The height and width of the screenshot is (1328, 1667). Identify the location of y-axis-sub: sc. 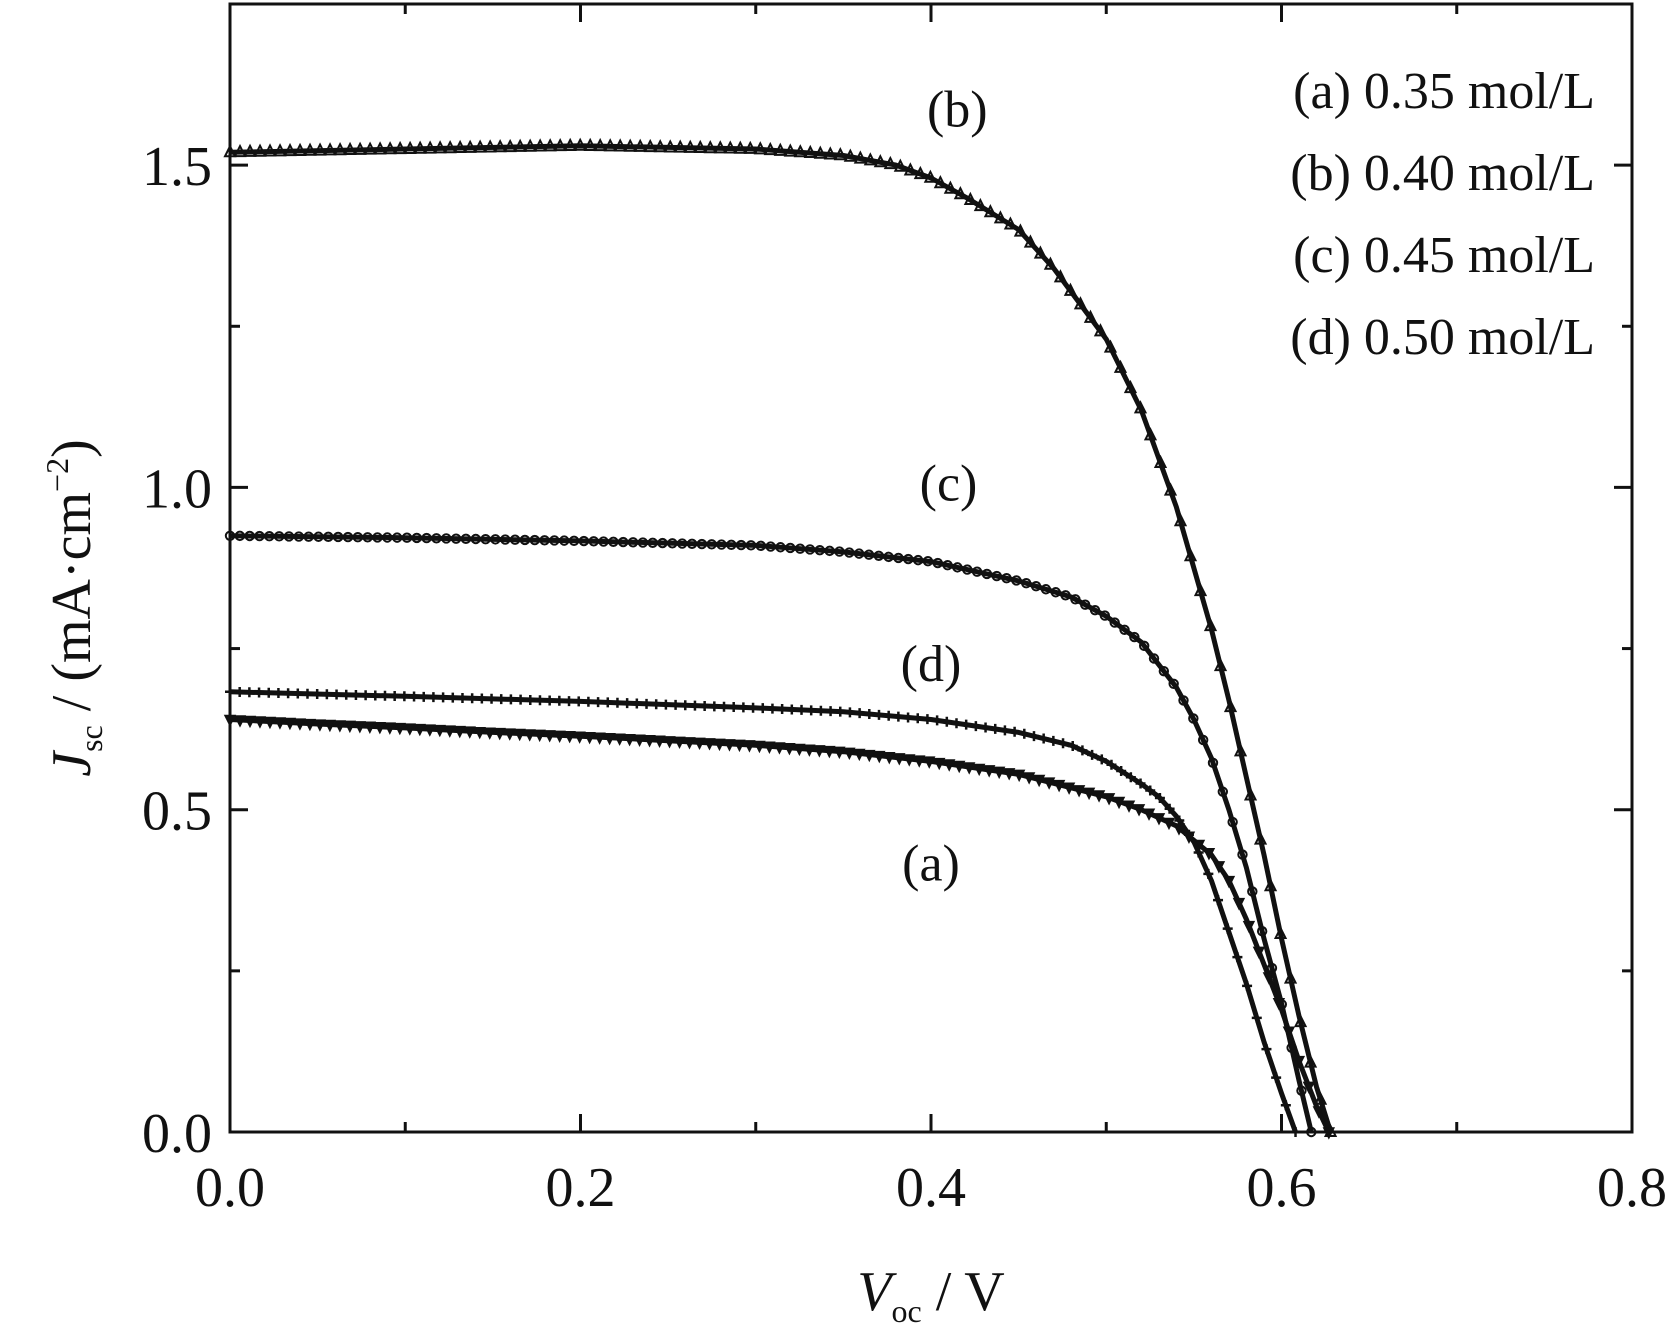
(91, 738).